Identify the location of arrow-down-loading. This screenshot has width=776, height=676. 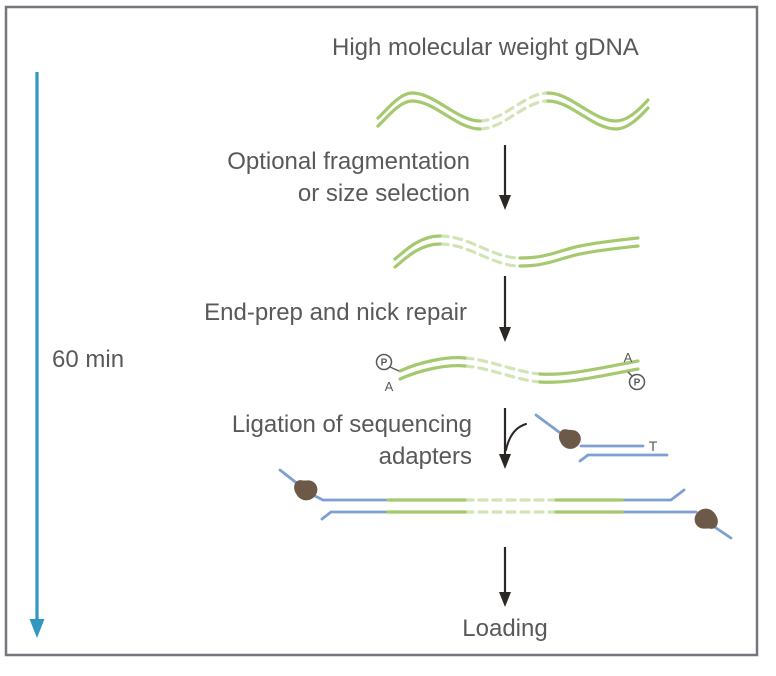
(505, 577).